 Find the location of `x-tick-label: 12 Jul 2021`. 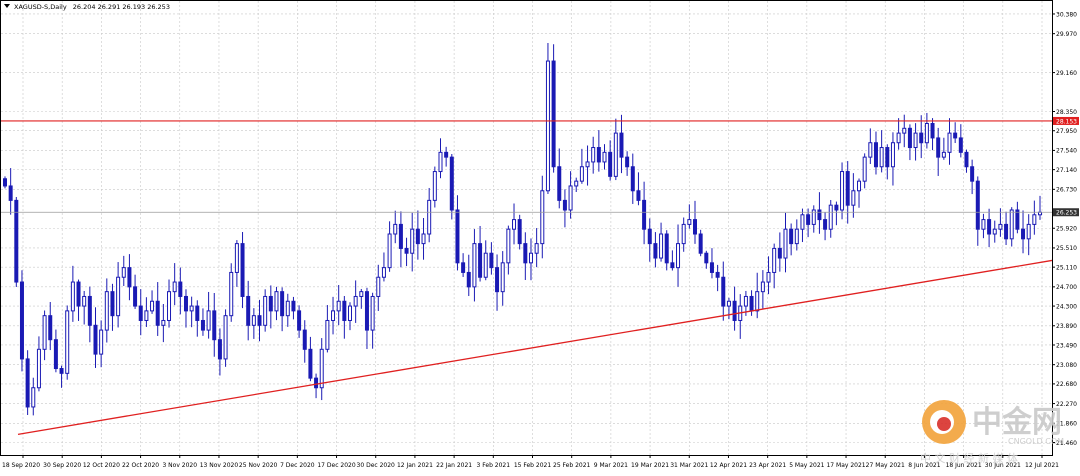

x-tick-label: 12 Jul 2021 is located at coordinates (1042, 465).